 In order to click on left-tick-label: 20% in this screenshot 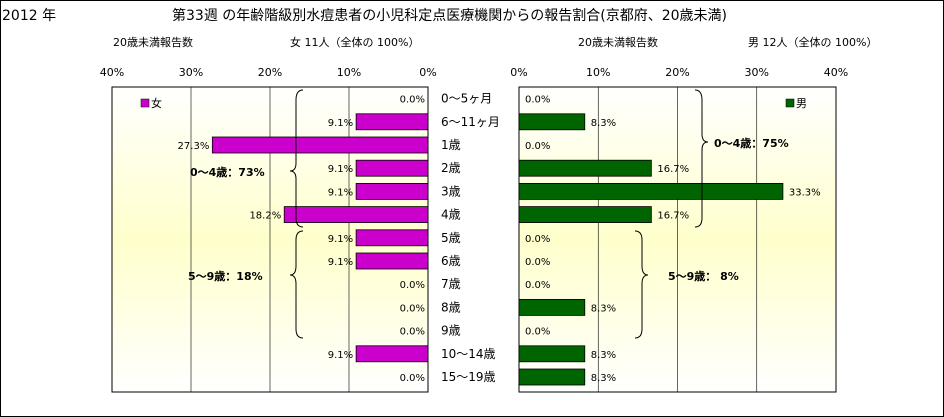, I will do `click(270, 72)`.